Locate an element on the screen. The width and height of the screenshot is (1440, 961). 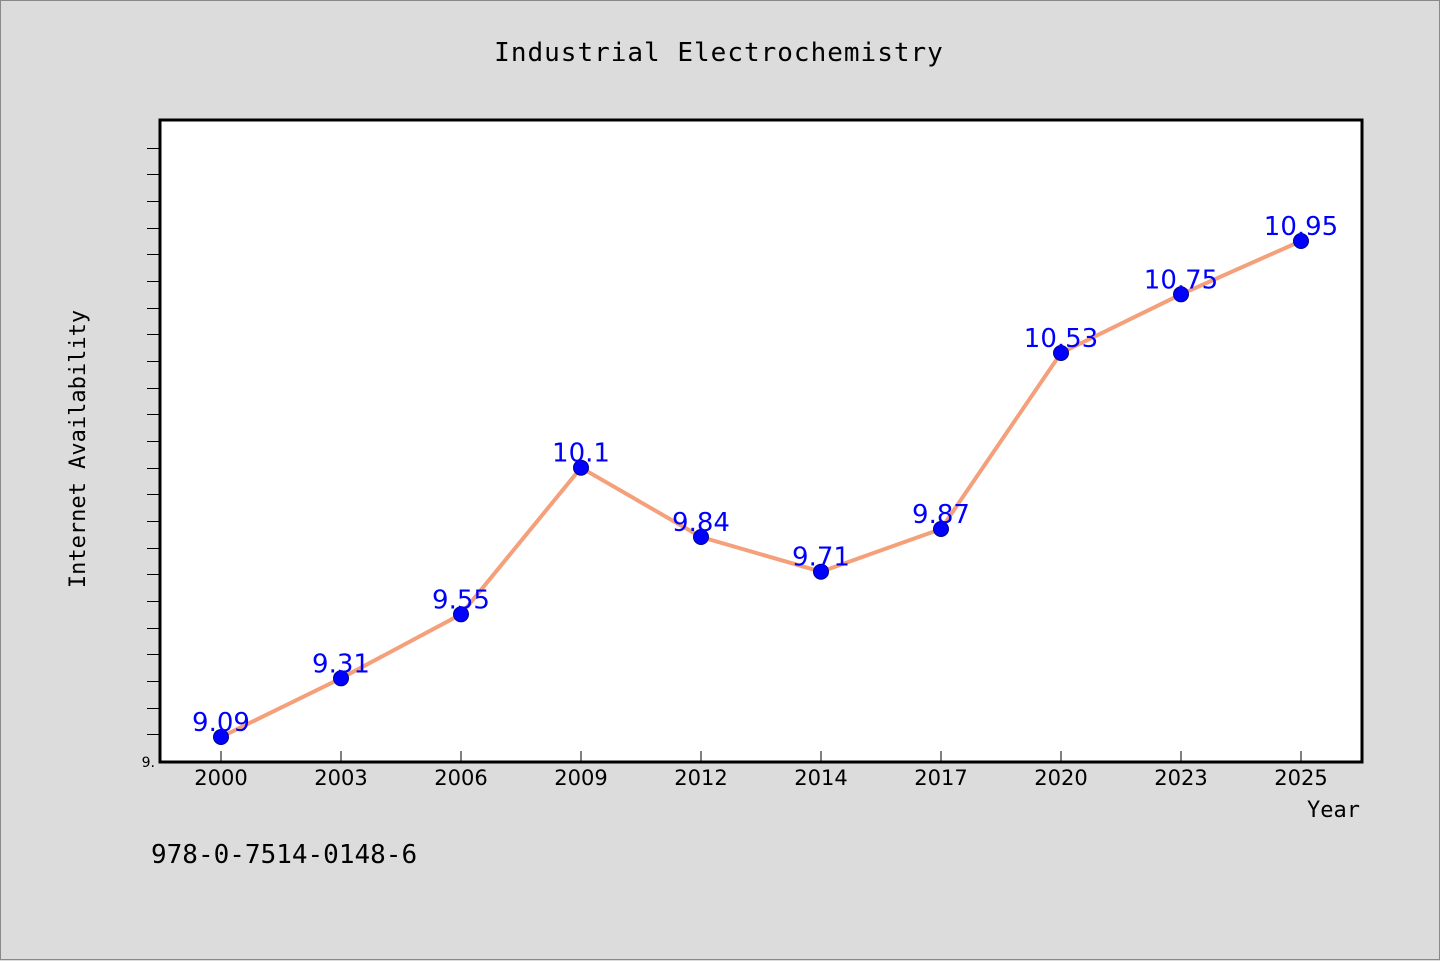
data-label: 10.75 is located at coordinates (1181, 280).